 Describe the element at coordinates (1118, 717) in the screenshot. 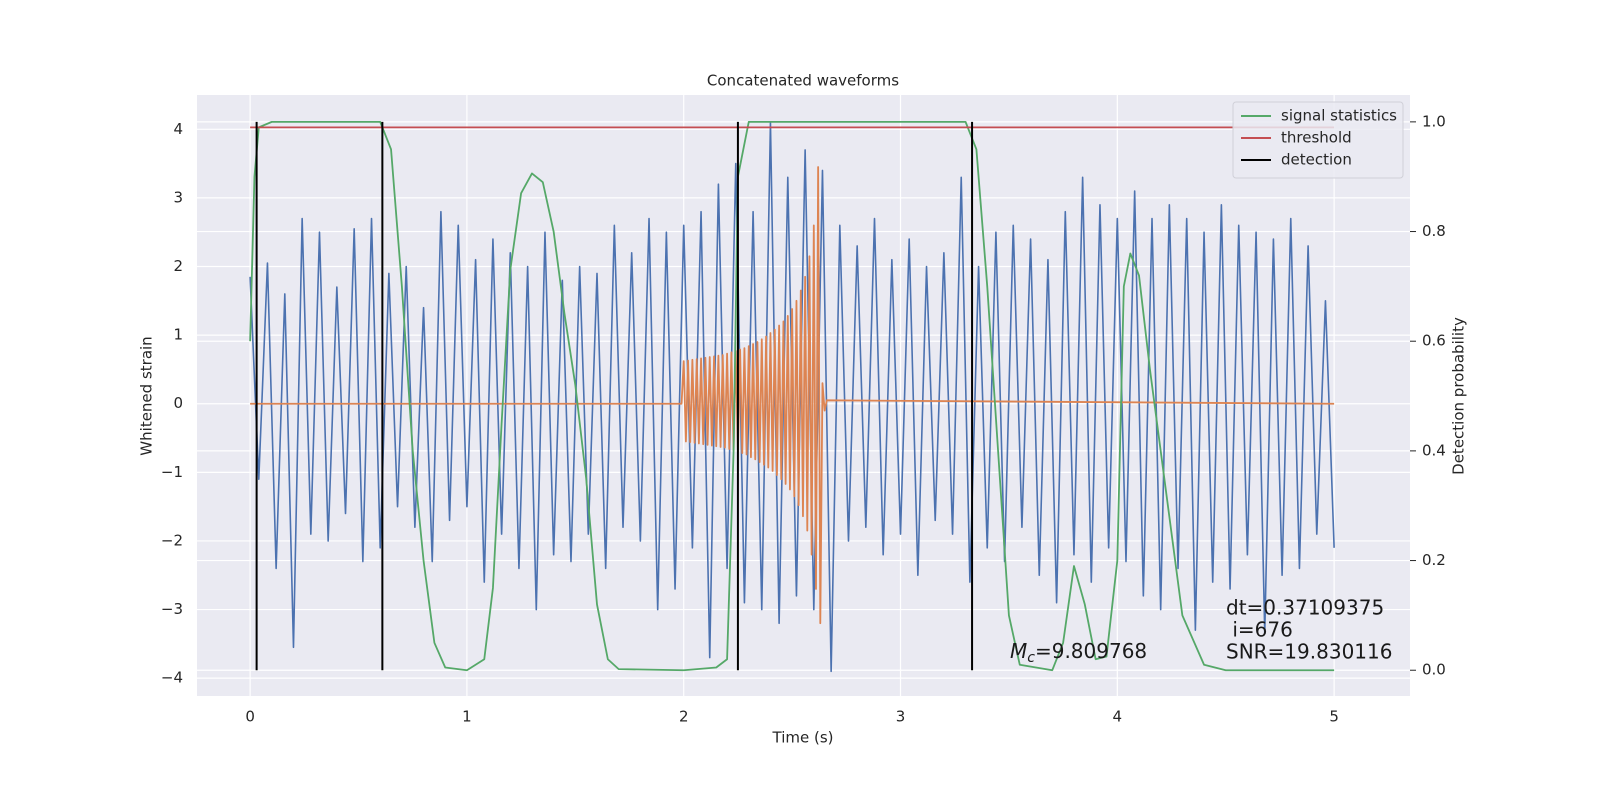

I see `x-tick-label: 4` at that location.